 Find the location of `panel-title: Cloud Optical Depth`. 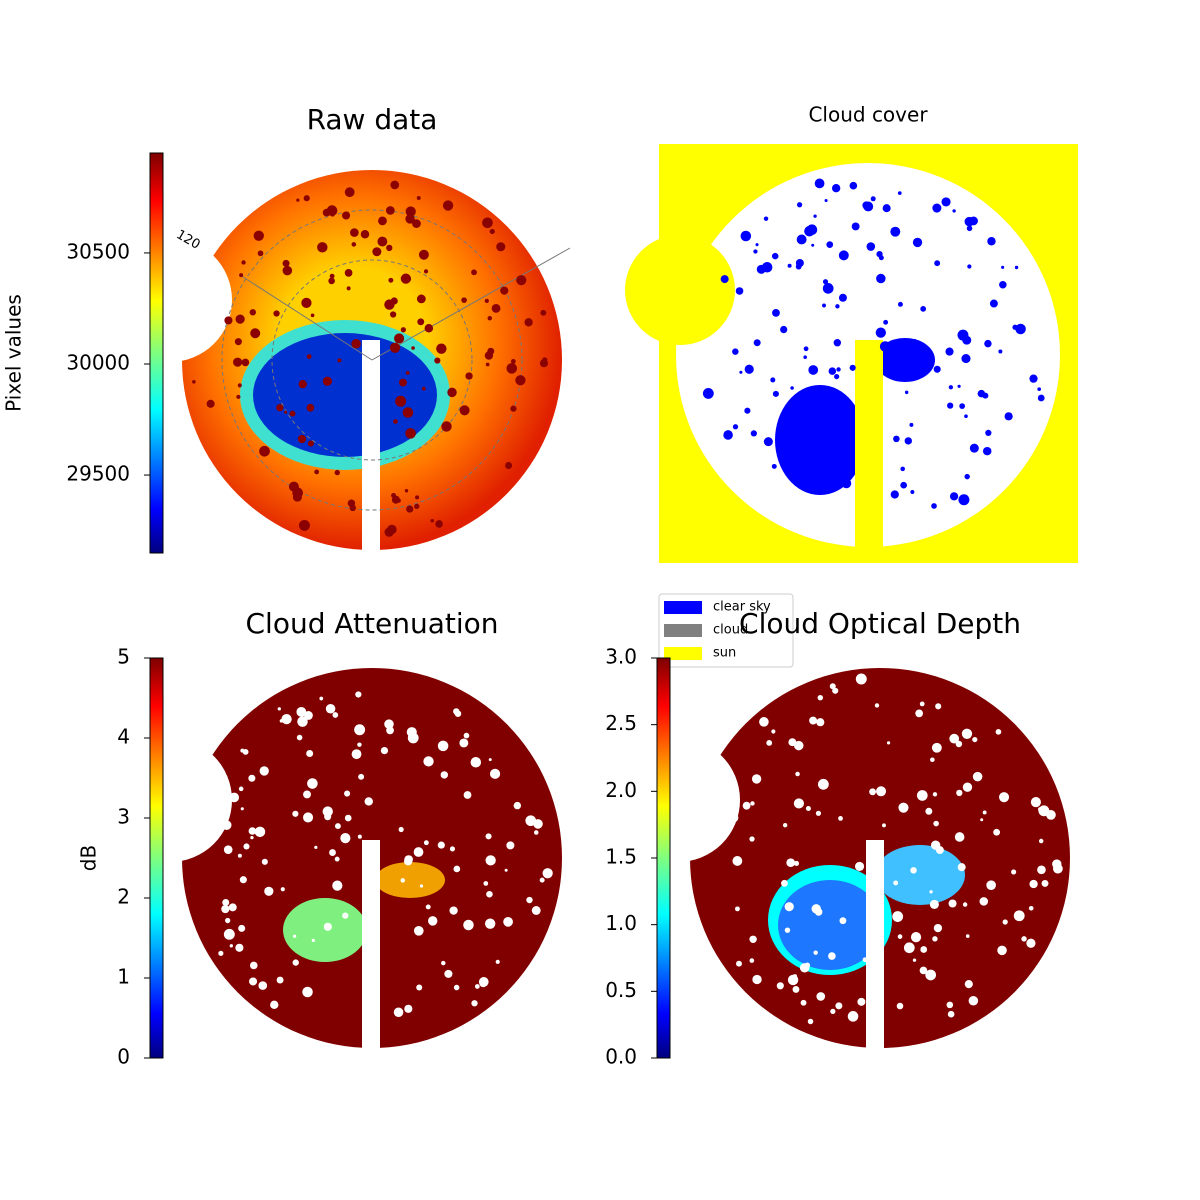

panel-title: Cloud Optical Depth is located at coordinates (880, 623).